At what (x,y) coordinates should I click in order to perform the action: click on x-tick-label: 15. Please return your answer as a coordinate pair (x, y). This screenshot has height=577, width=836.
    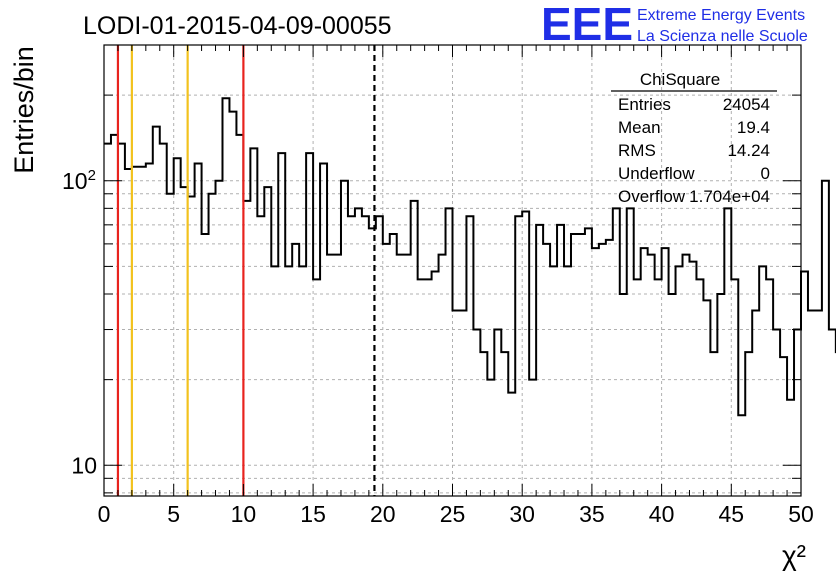
    Looking at the image, I should click on (313, 514).